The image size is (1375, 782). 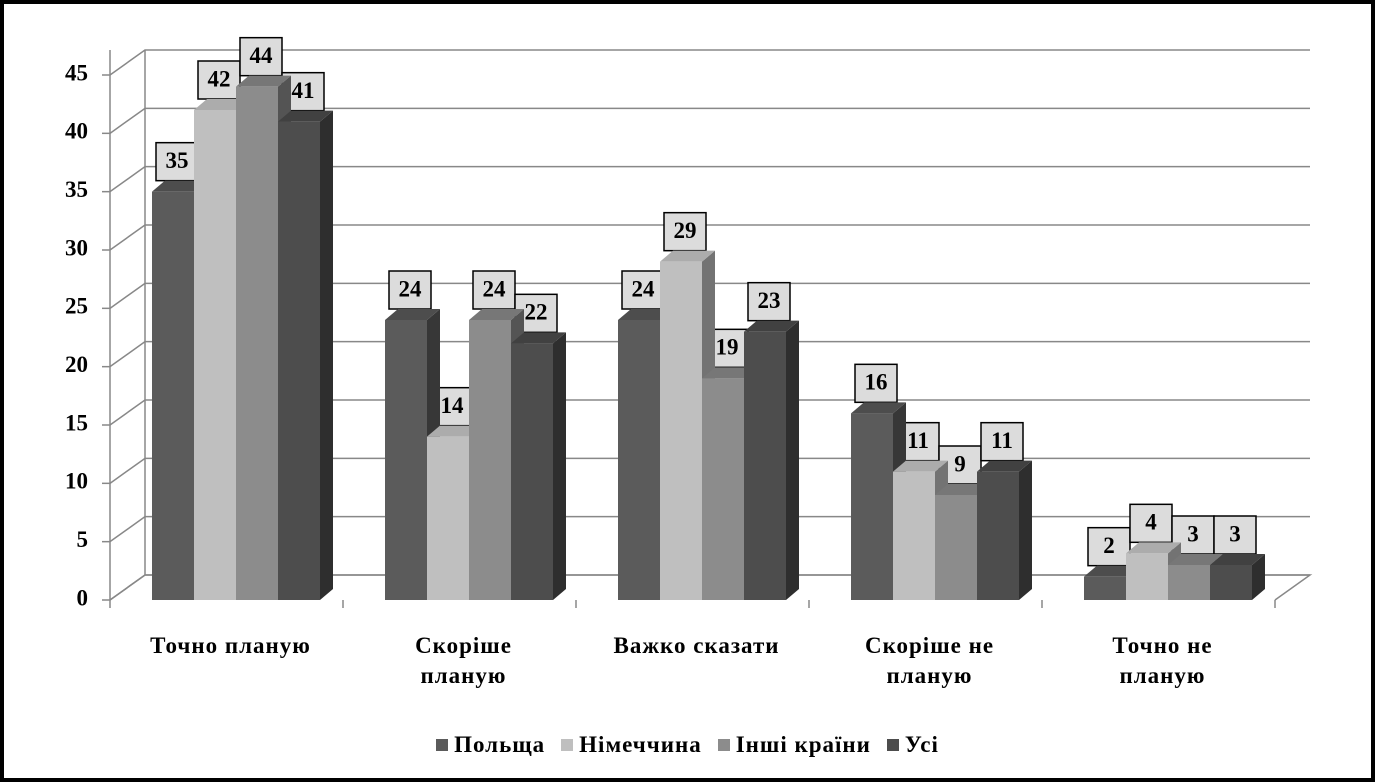 I want to click on data-label: 14, so click(x=453, y=405).